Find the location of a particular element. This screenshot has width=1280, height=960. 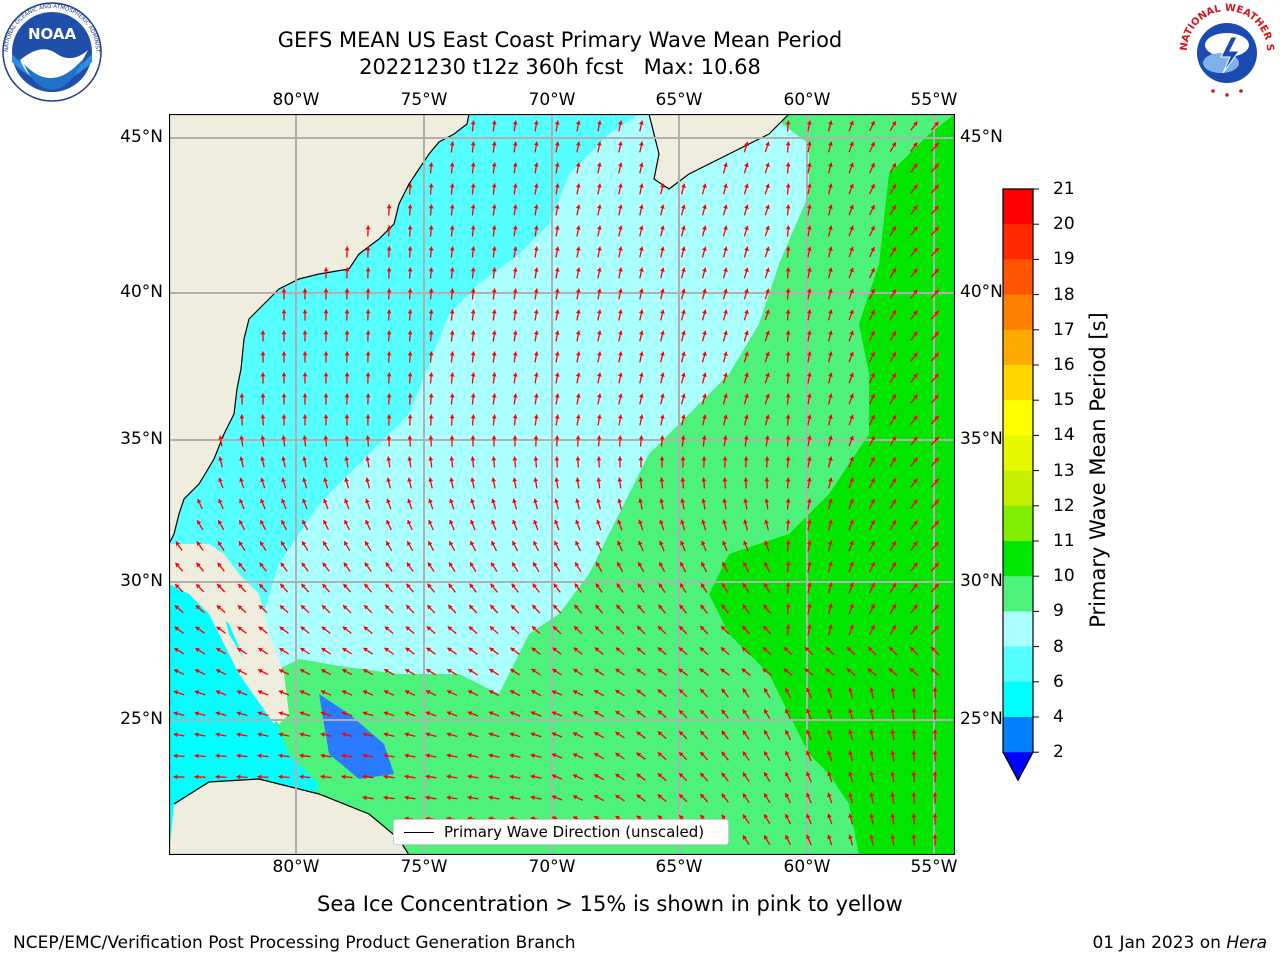

lon-tick-top: 65°W is located at coordinates (679, 100).